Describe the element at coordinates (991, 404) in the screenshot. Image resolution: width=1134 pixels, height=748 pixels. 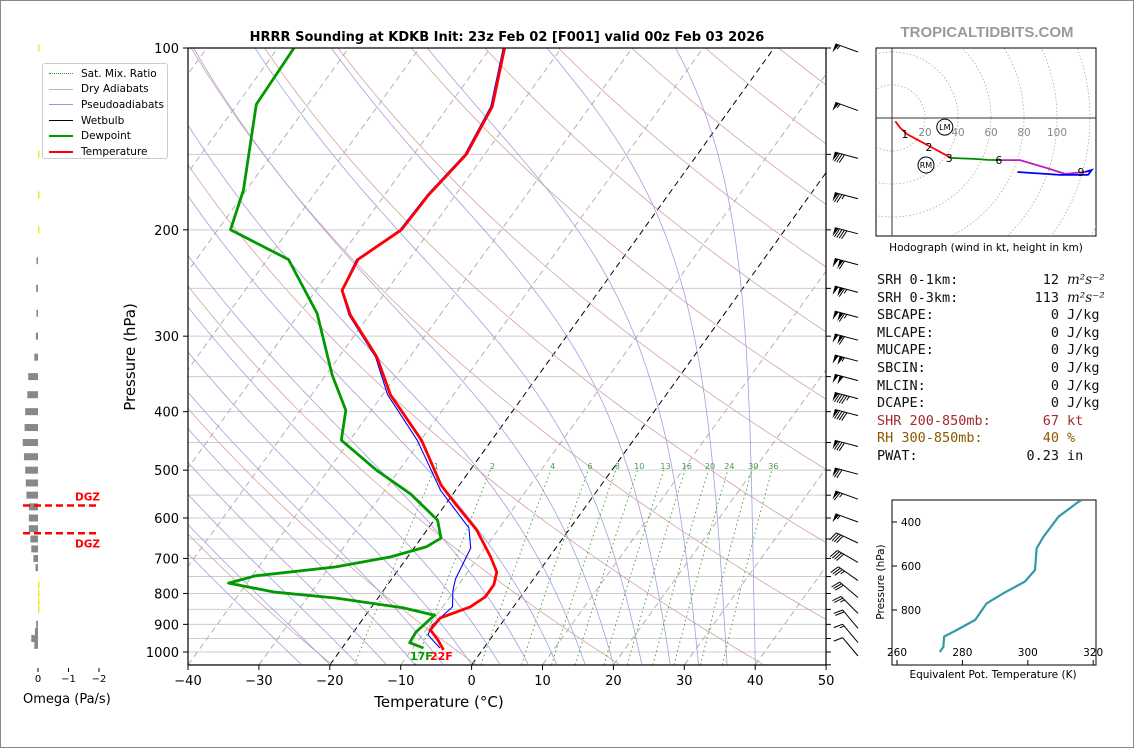
I see `stat-row: DCAPE: 0 J/kg` at that location.